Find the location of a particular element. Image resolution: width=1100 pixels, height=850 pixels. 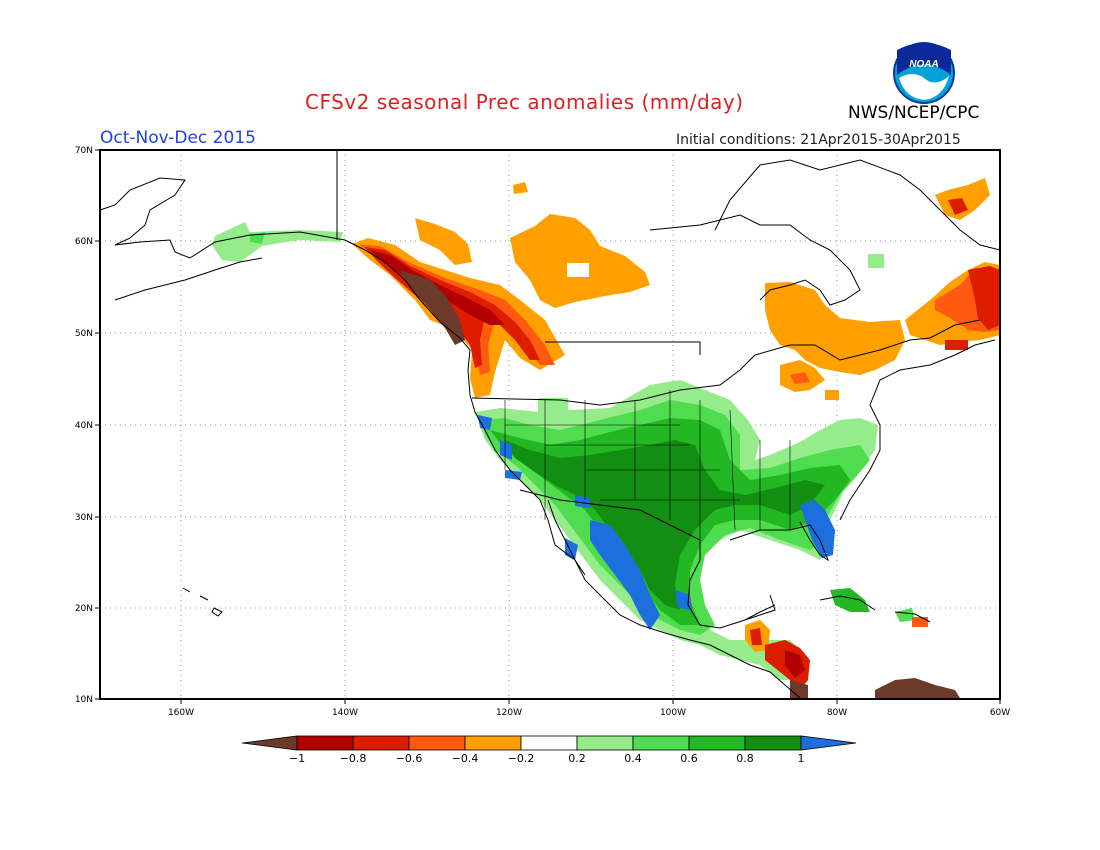

colorbar-arrow-low is located at coordinates (269, 743).